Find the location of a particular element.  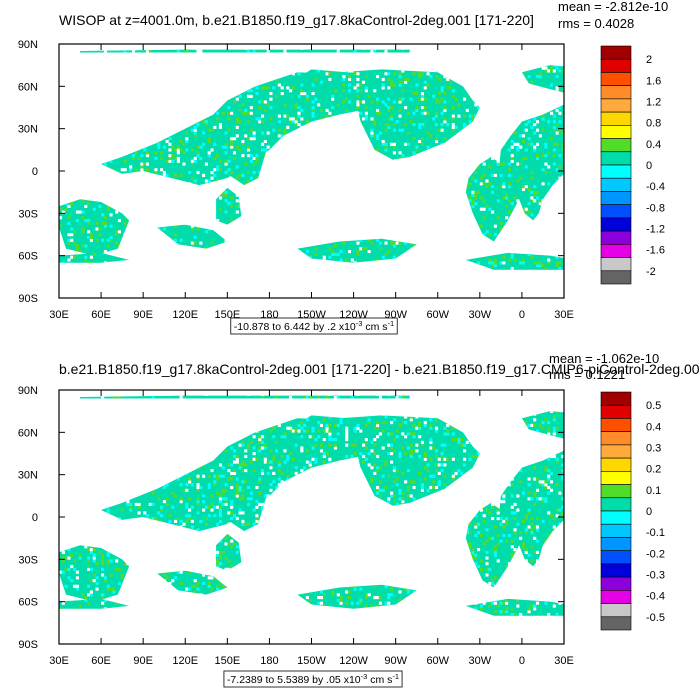

x-tick-label: 120E is located at coordinates (185, 315).